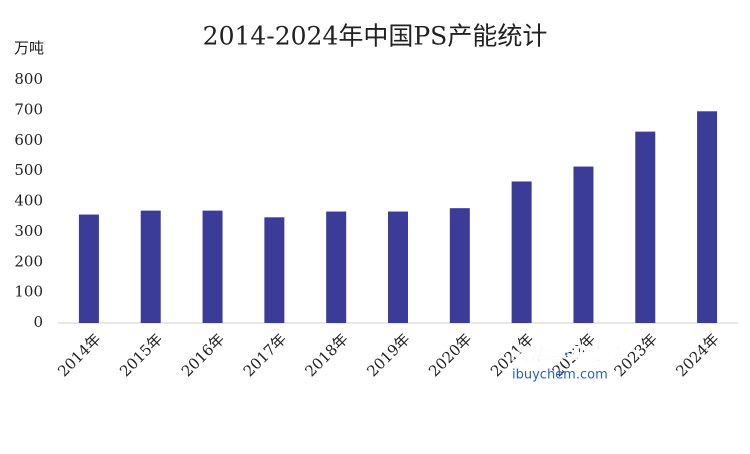 The height and width of the screenshot is (454, 750). I want to click on x-tick-label: 2017年, so click(265, 355).